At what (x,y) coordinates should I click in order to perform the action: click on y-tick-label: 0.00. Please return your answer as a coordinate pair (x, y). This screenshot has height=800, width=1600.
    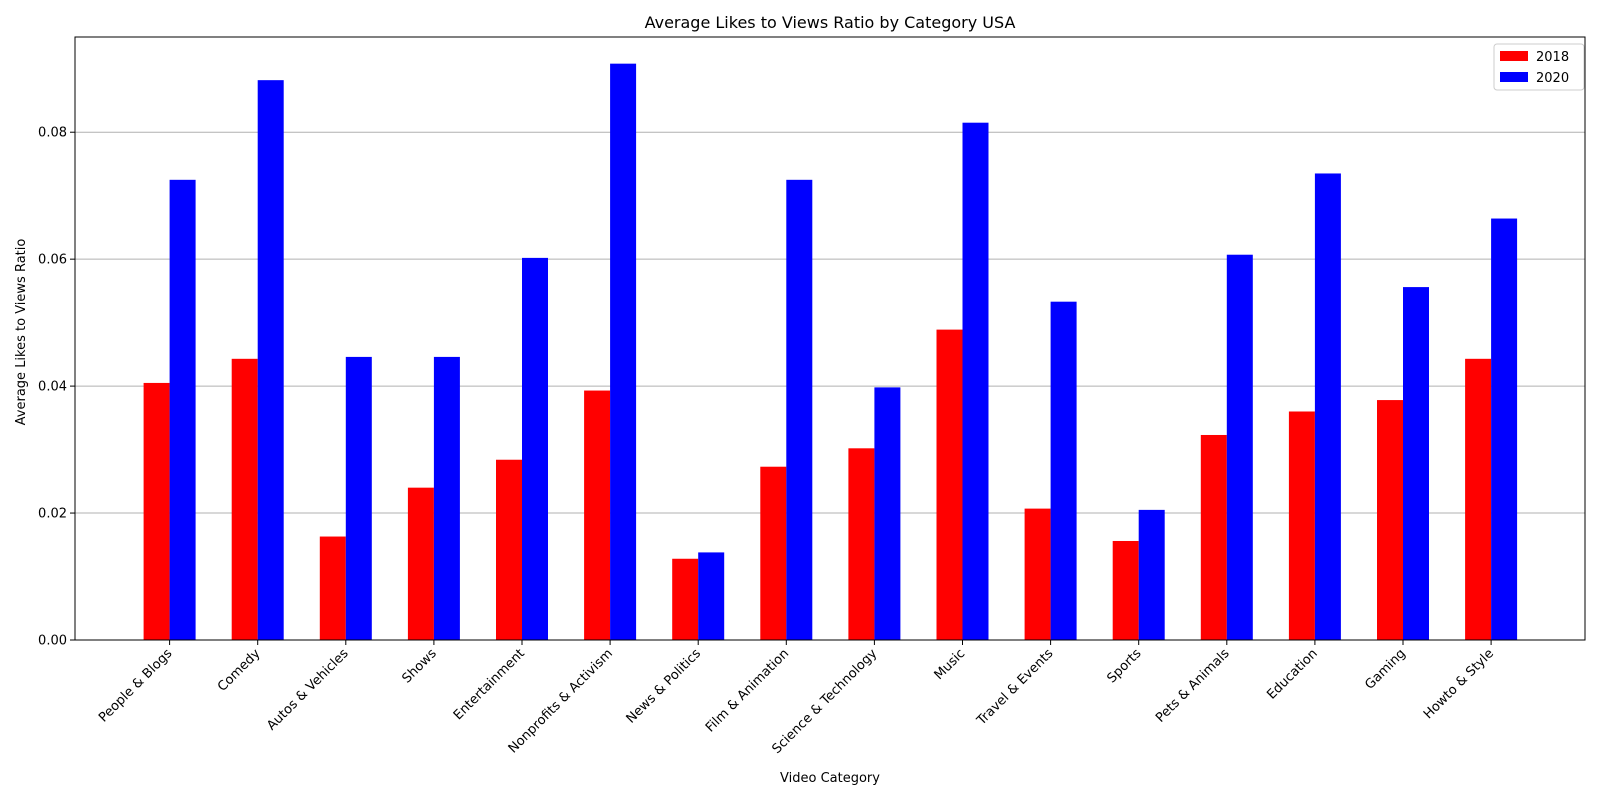
    Looking at the image, I should click on (52, 641).